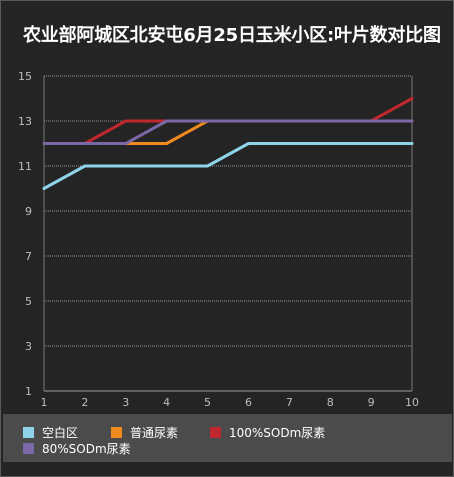  I want to click on legend-item: 普通尿素, so click(144, 432).